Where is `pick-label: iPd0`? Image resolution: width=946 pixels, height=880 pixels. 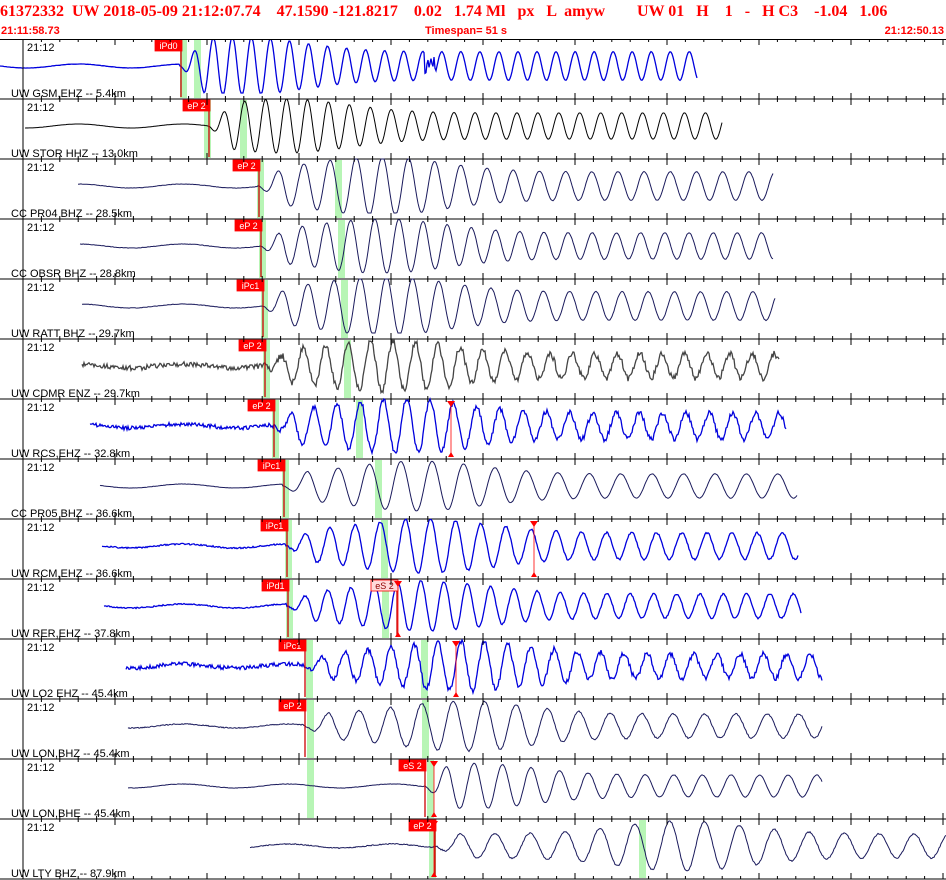
pick-label: iPd0 is located at coordinates (168, 46).